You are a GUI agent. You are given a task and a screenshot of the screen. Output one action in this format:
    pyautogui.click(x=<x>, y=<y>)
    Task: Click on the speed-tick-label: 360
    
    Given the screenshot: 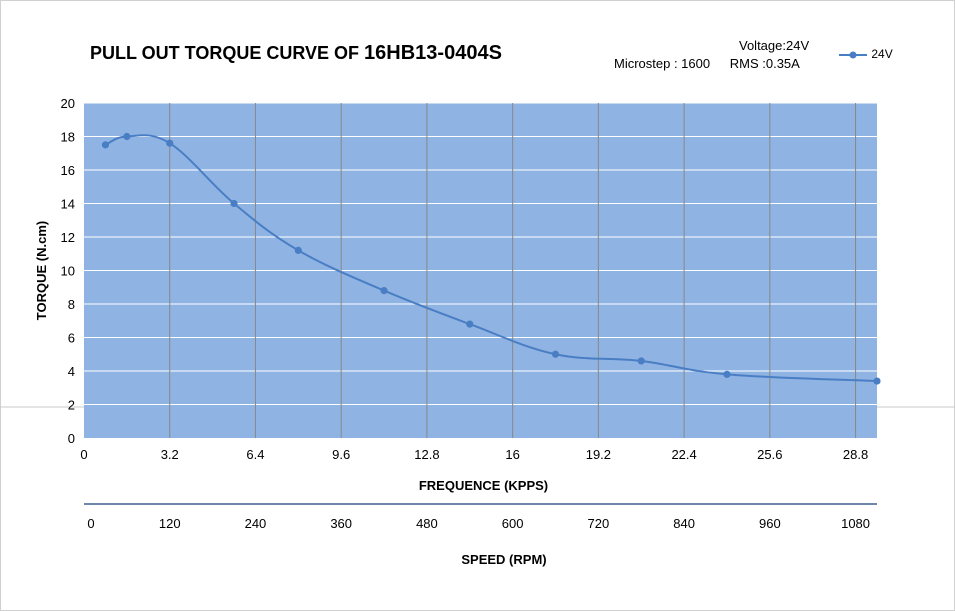 What is the action you would take?
    pyautogui.click(x=341, y=523)
    